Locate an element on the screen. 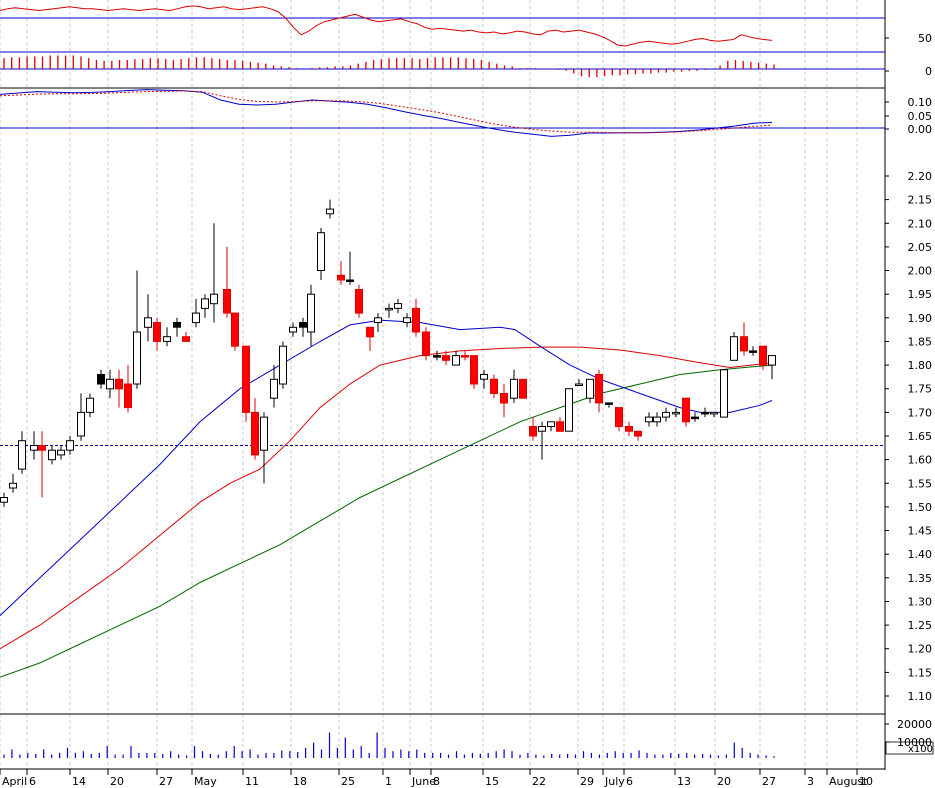  x-tick-label: 8 is located at coordinates (436, 781).